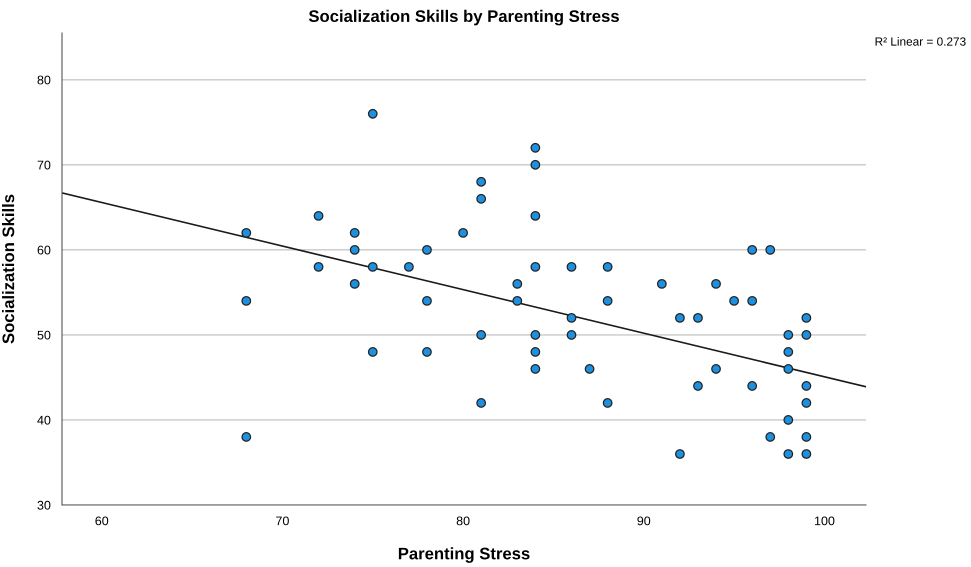 The image size is (971, 567). Describe the element at coordinates (282, 521) in the screenshot. I see `x-tick-label: 70` at that location.